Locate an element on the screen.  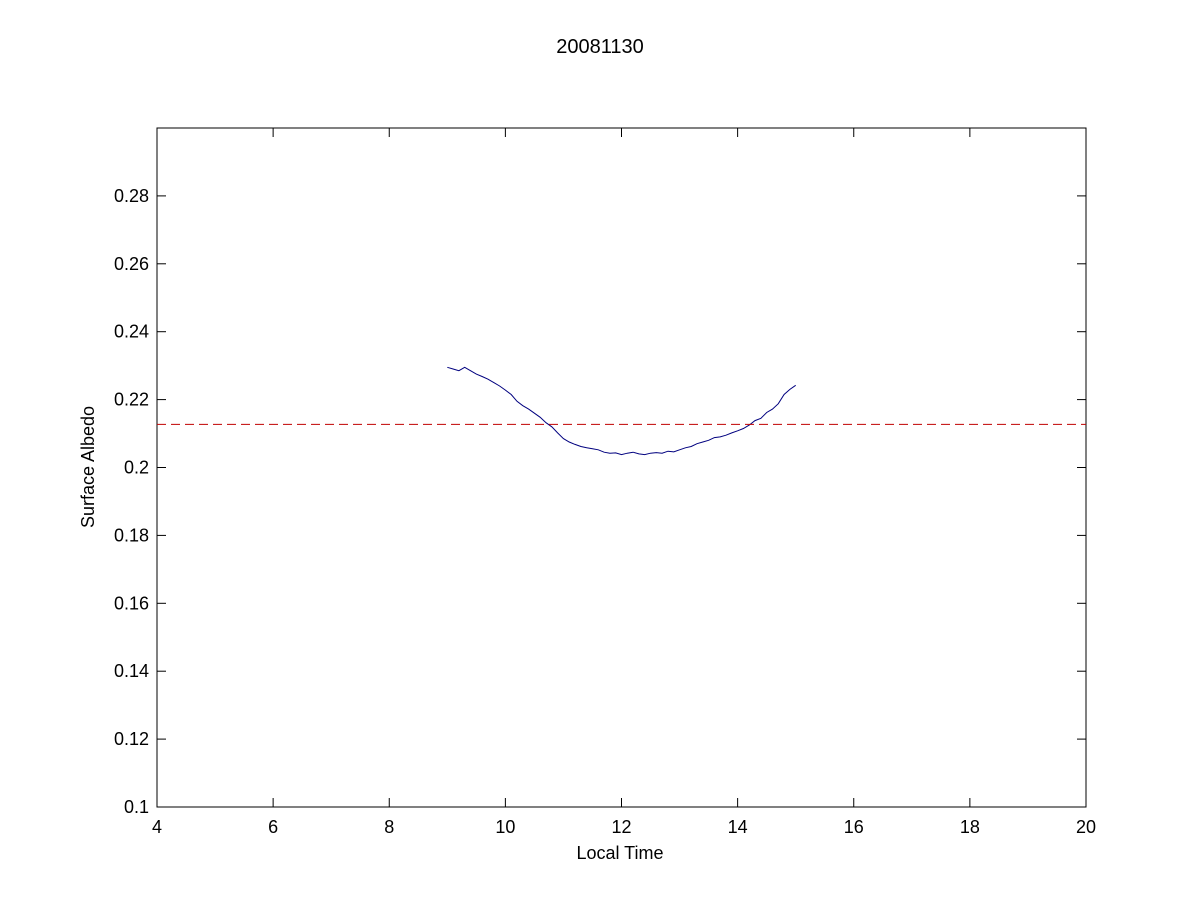
y-tick-label: 0.2 is located at coordinates (136, 468).